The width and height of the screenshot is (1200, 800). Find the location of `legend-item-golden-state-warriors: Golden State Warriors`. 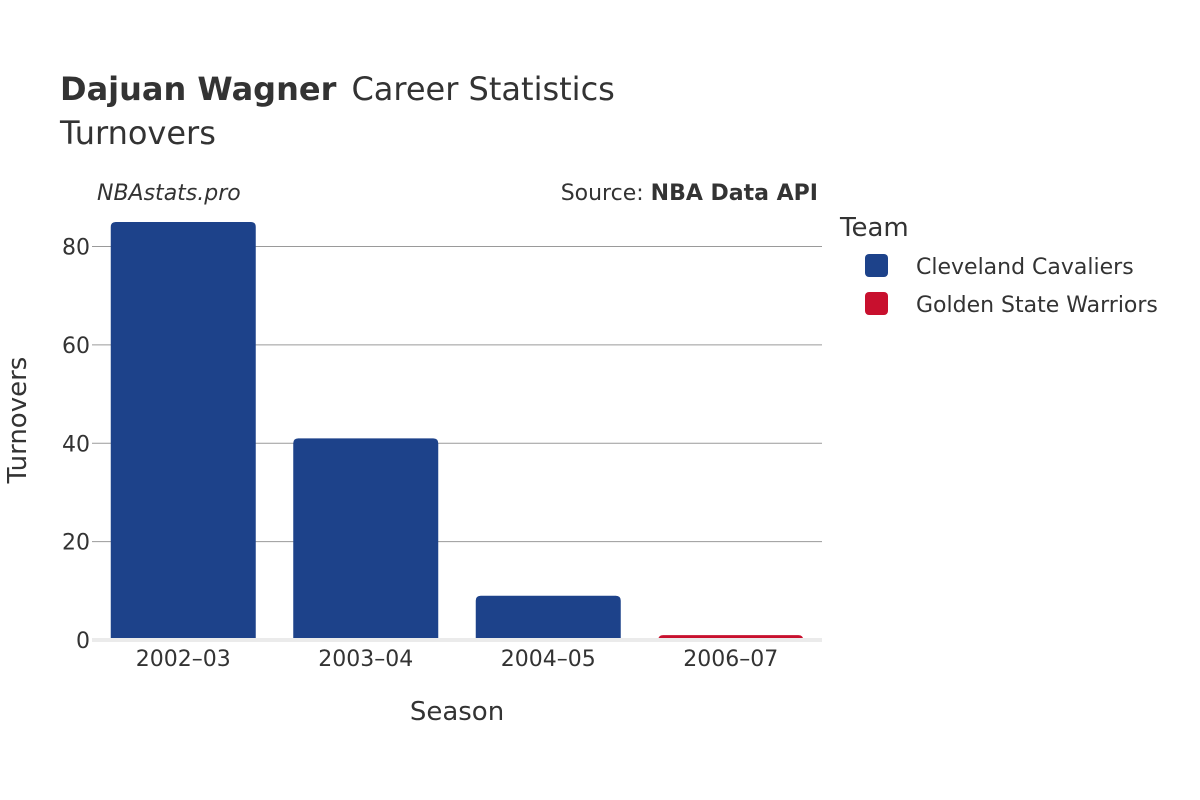

legend-item-golden-state-warriors: Golden State Warriors is located at coordinates (1011, 305).